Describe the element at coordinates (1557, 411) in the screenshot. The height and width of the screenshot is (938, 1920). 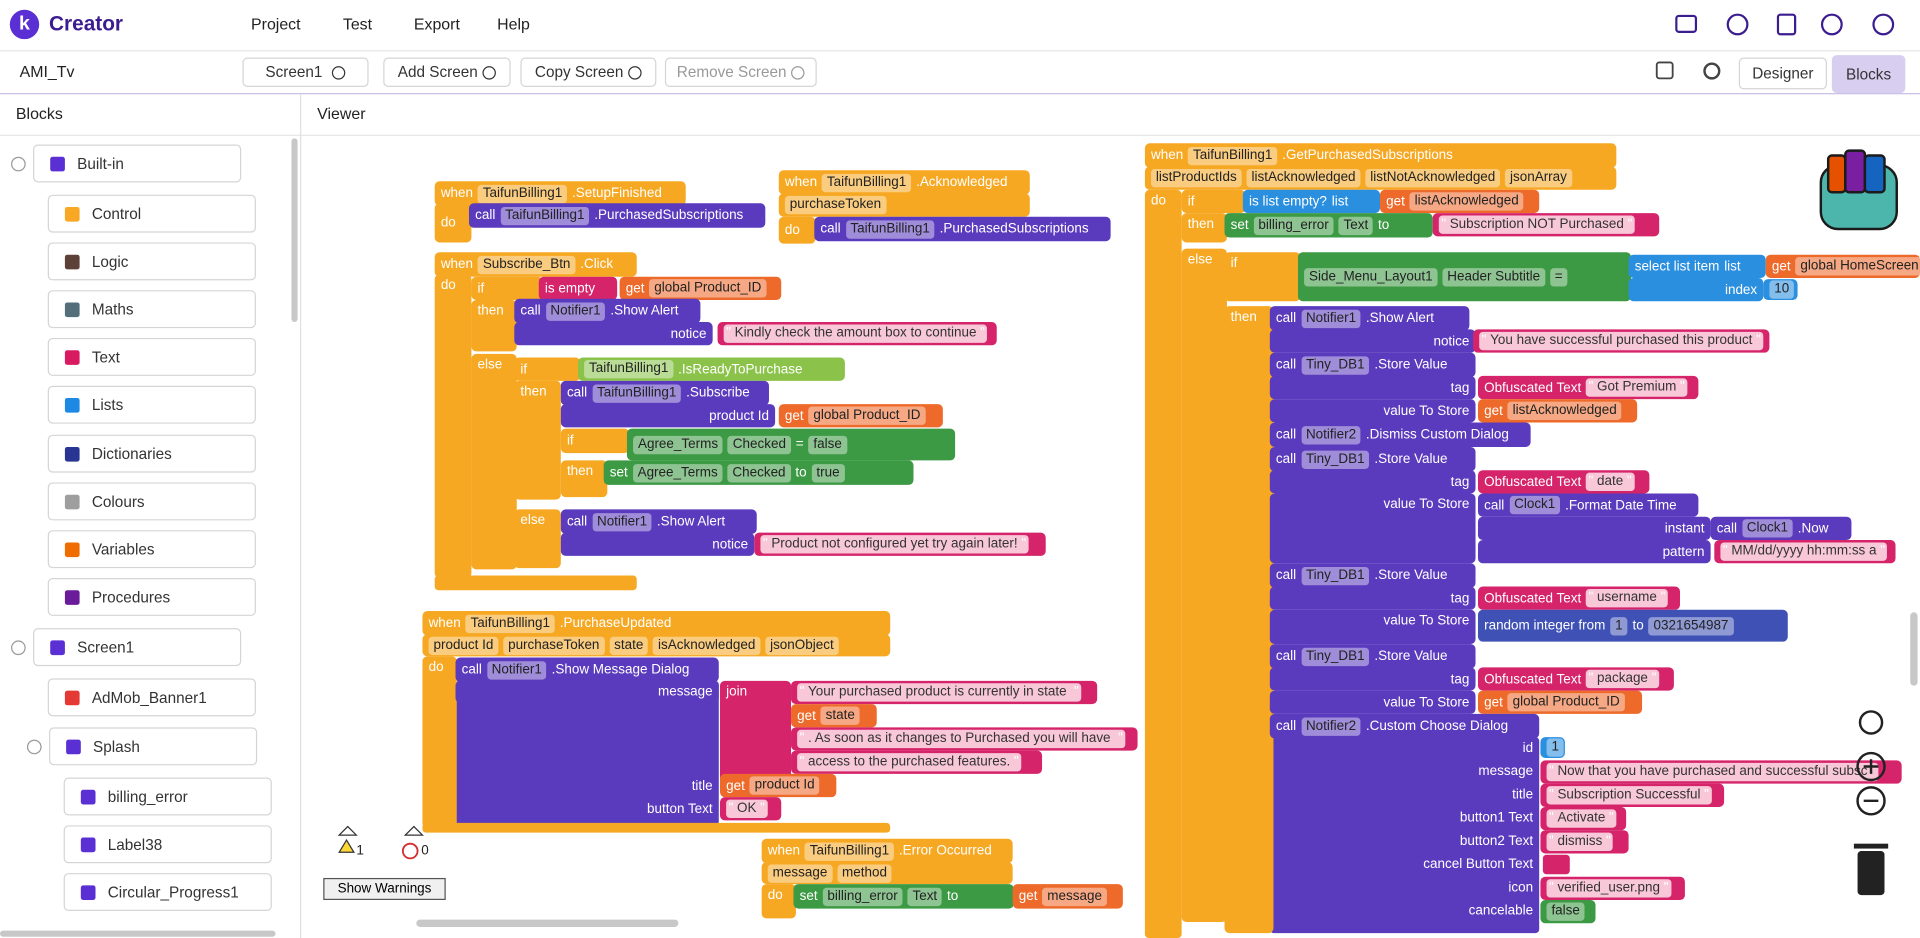
I see `block: get listAcknowledged` at that location.